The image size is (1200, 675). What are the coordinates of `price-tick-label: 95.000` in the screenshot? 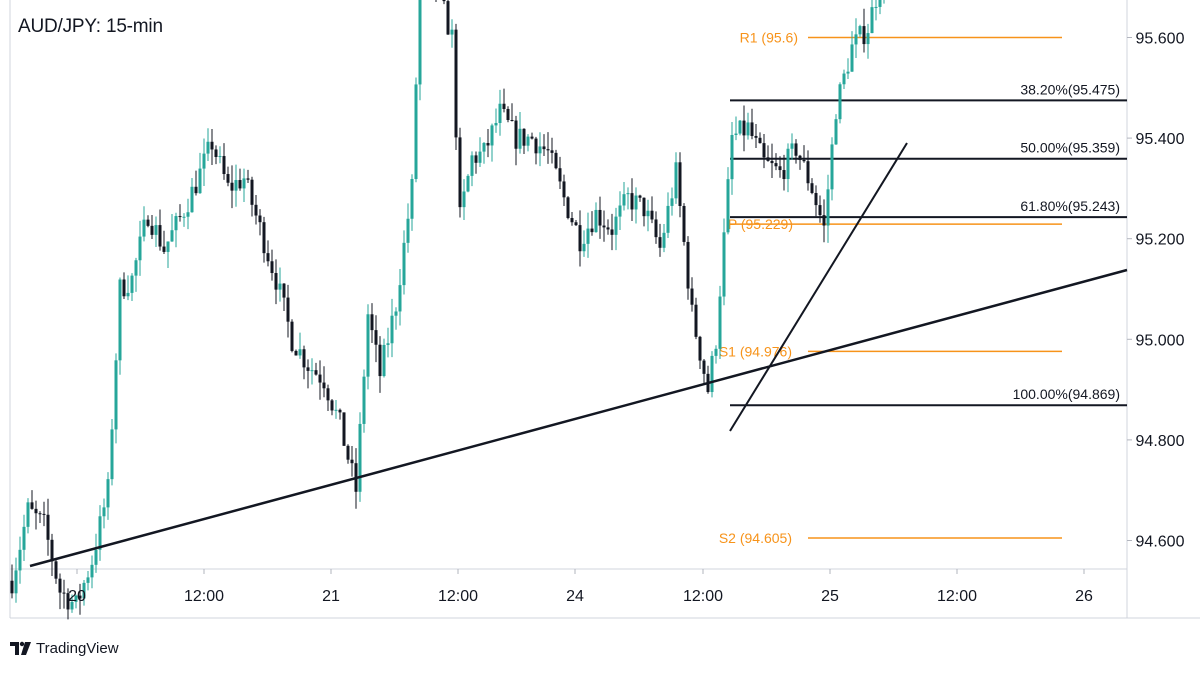 It's located at (1160, 340).